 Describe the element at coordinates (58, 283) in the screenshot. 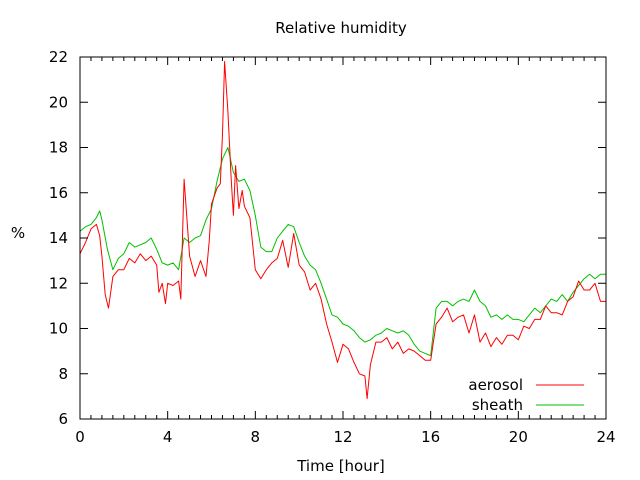

I see `y-tick-label: 12` at that location.